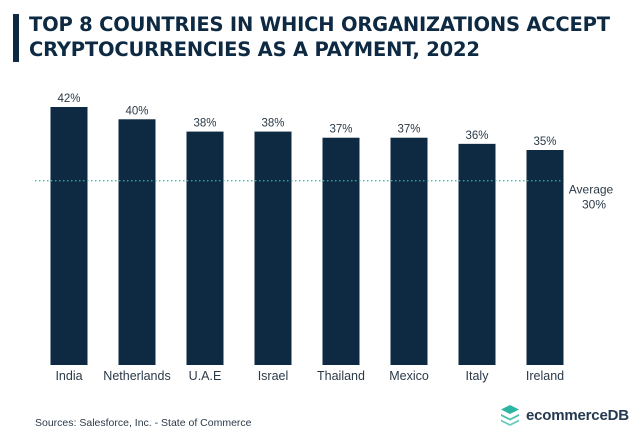  Describe the element at coordinates (273, 248) in the screenshot. I see `bar-israel` at that location.